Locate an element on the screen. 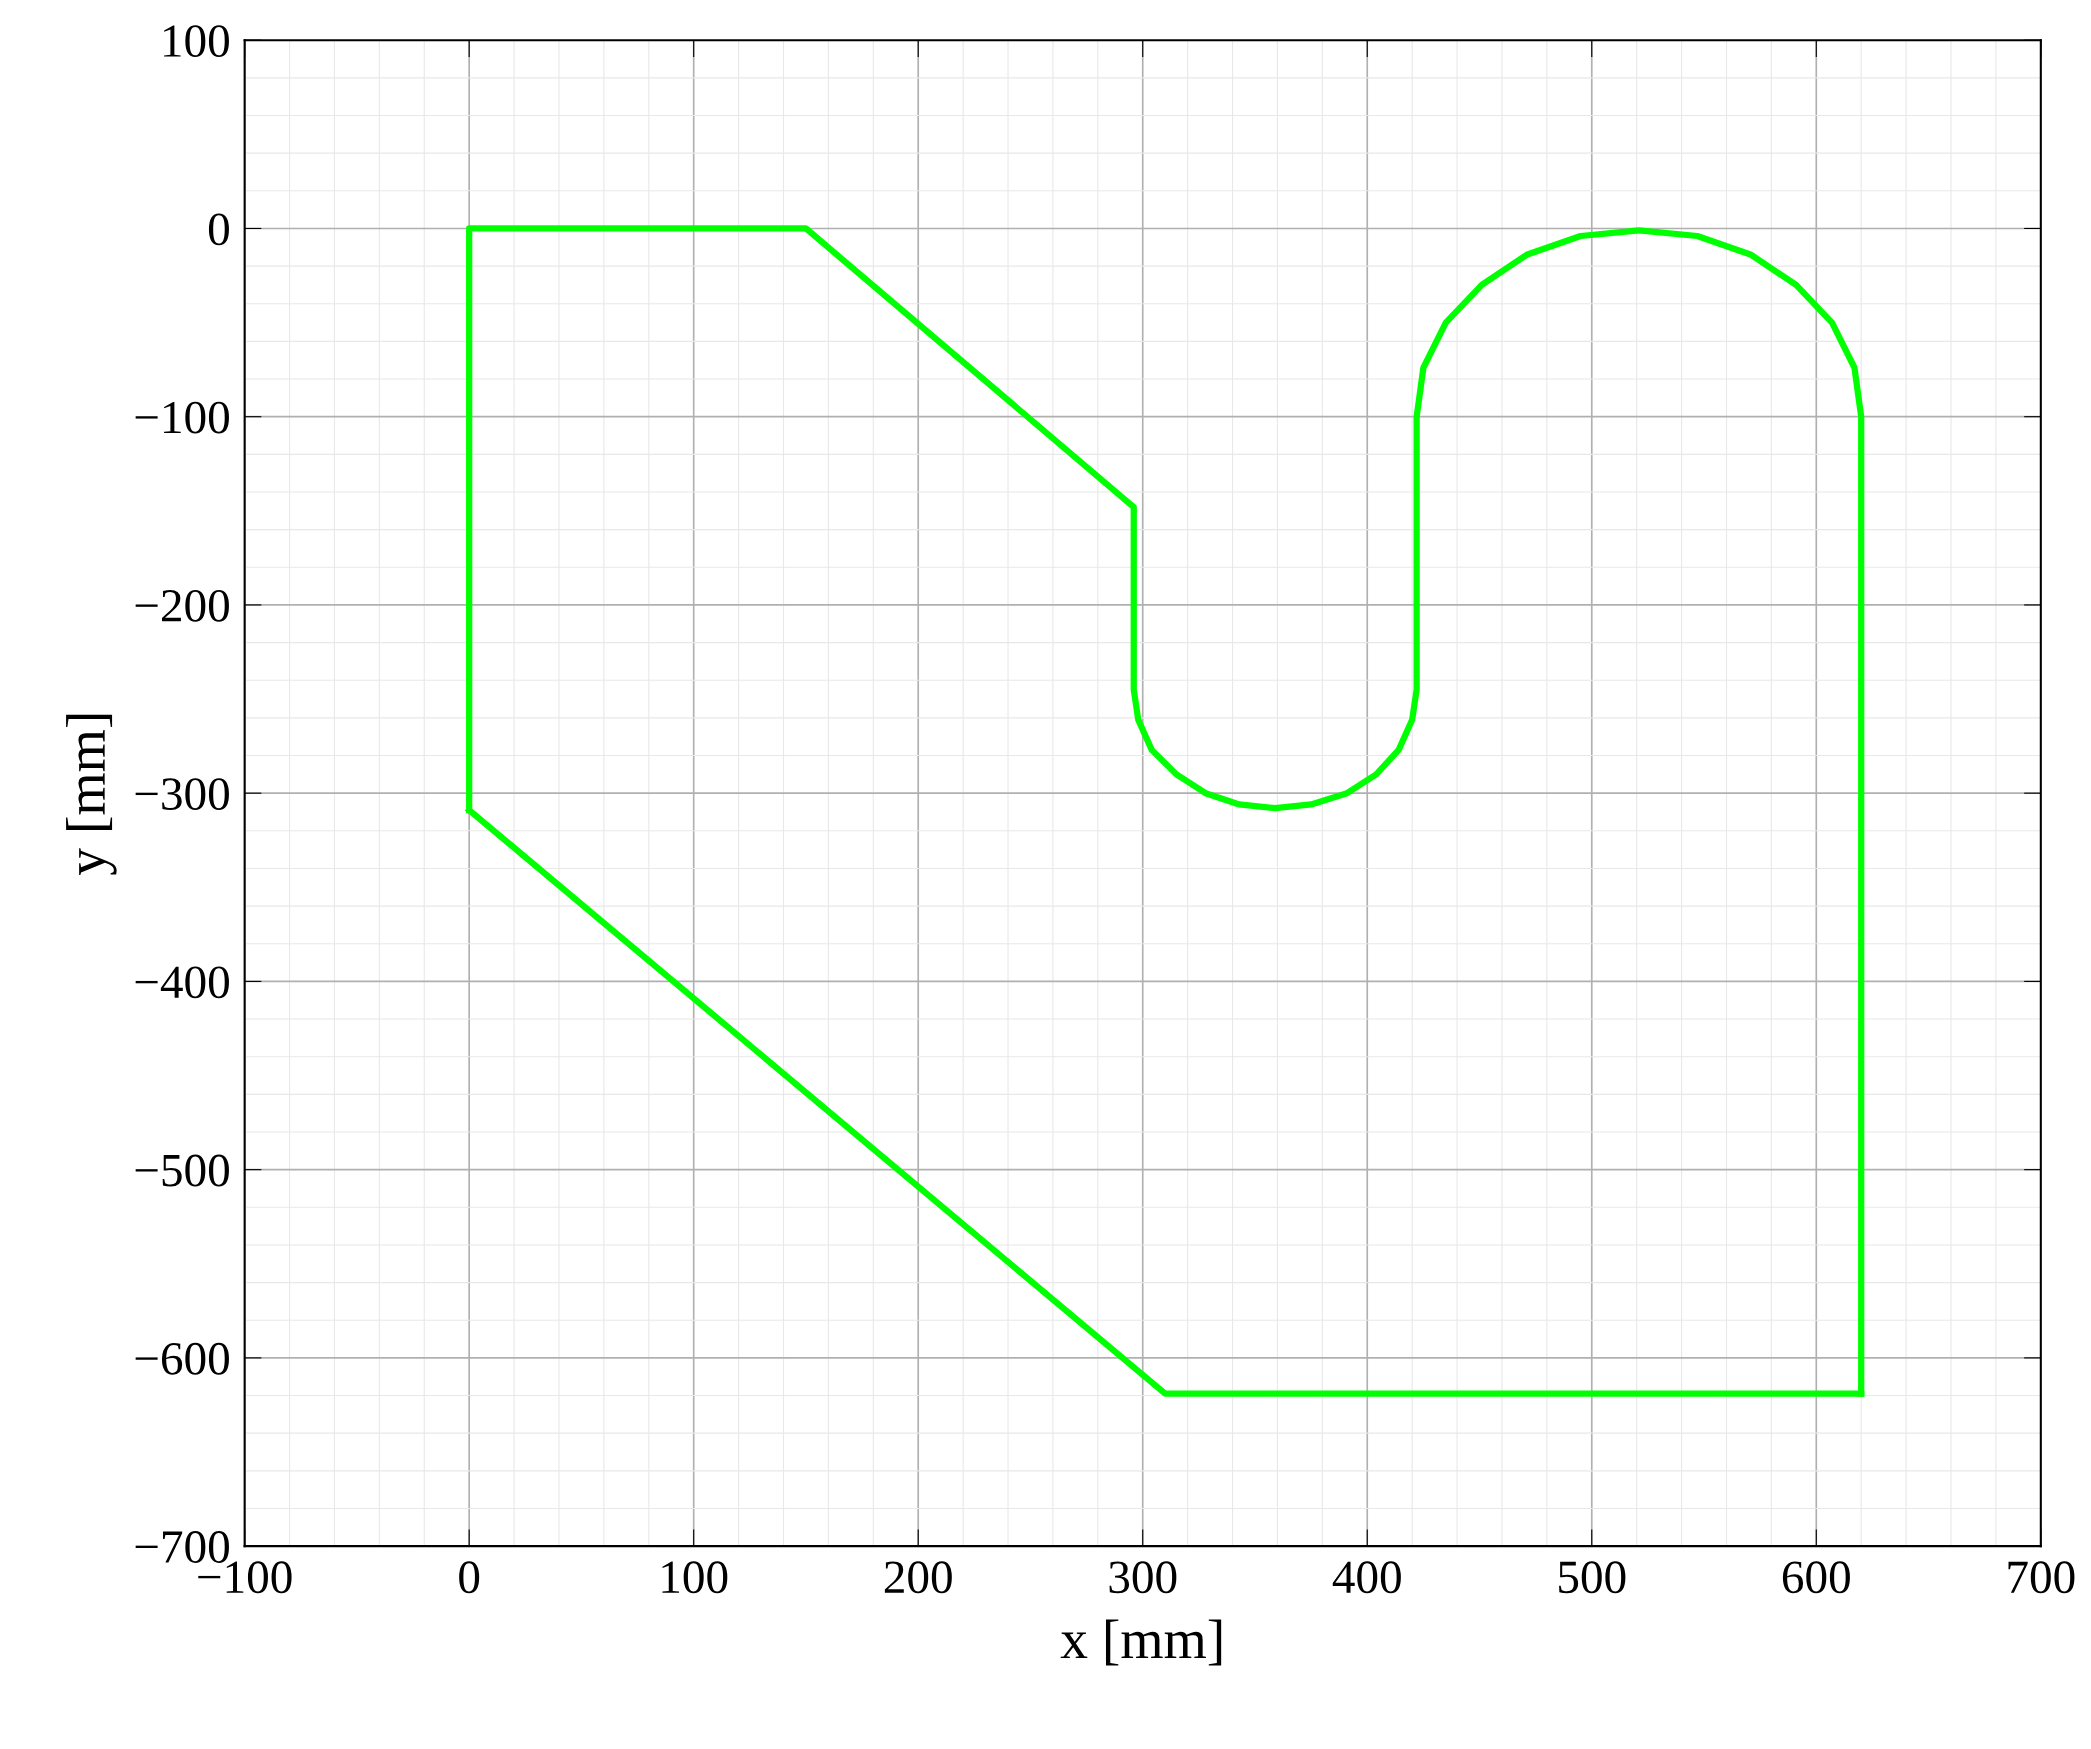 The width and height of the screenshot is (2091, 1749). y-tick-label: −300 is located at coordinates (182, 794).